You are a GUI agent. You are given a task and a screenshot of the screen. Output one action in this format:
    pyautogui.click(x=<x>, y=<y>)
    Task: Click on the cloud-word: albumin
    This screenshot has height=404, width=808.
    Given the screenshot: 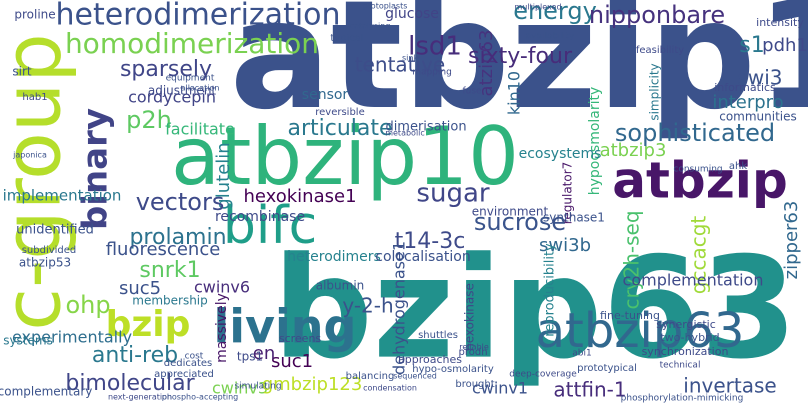 What is the action you would take?
    pyautogui.click(x=340, y=286)
    